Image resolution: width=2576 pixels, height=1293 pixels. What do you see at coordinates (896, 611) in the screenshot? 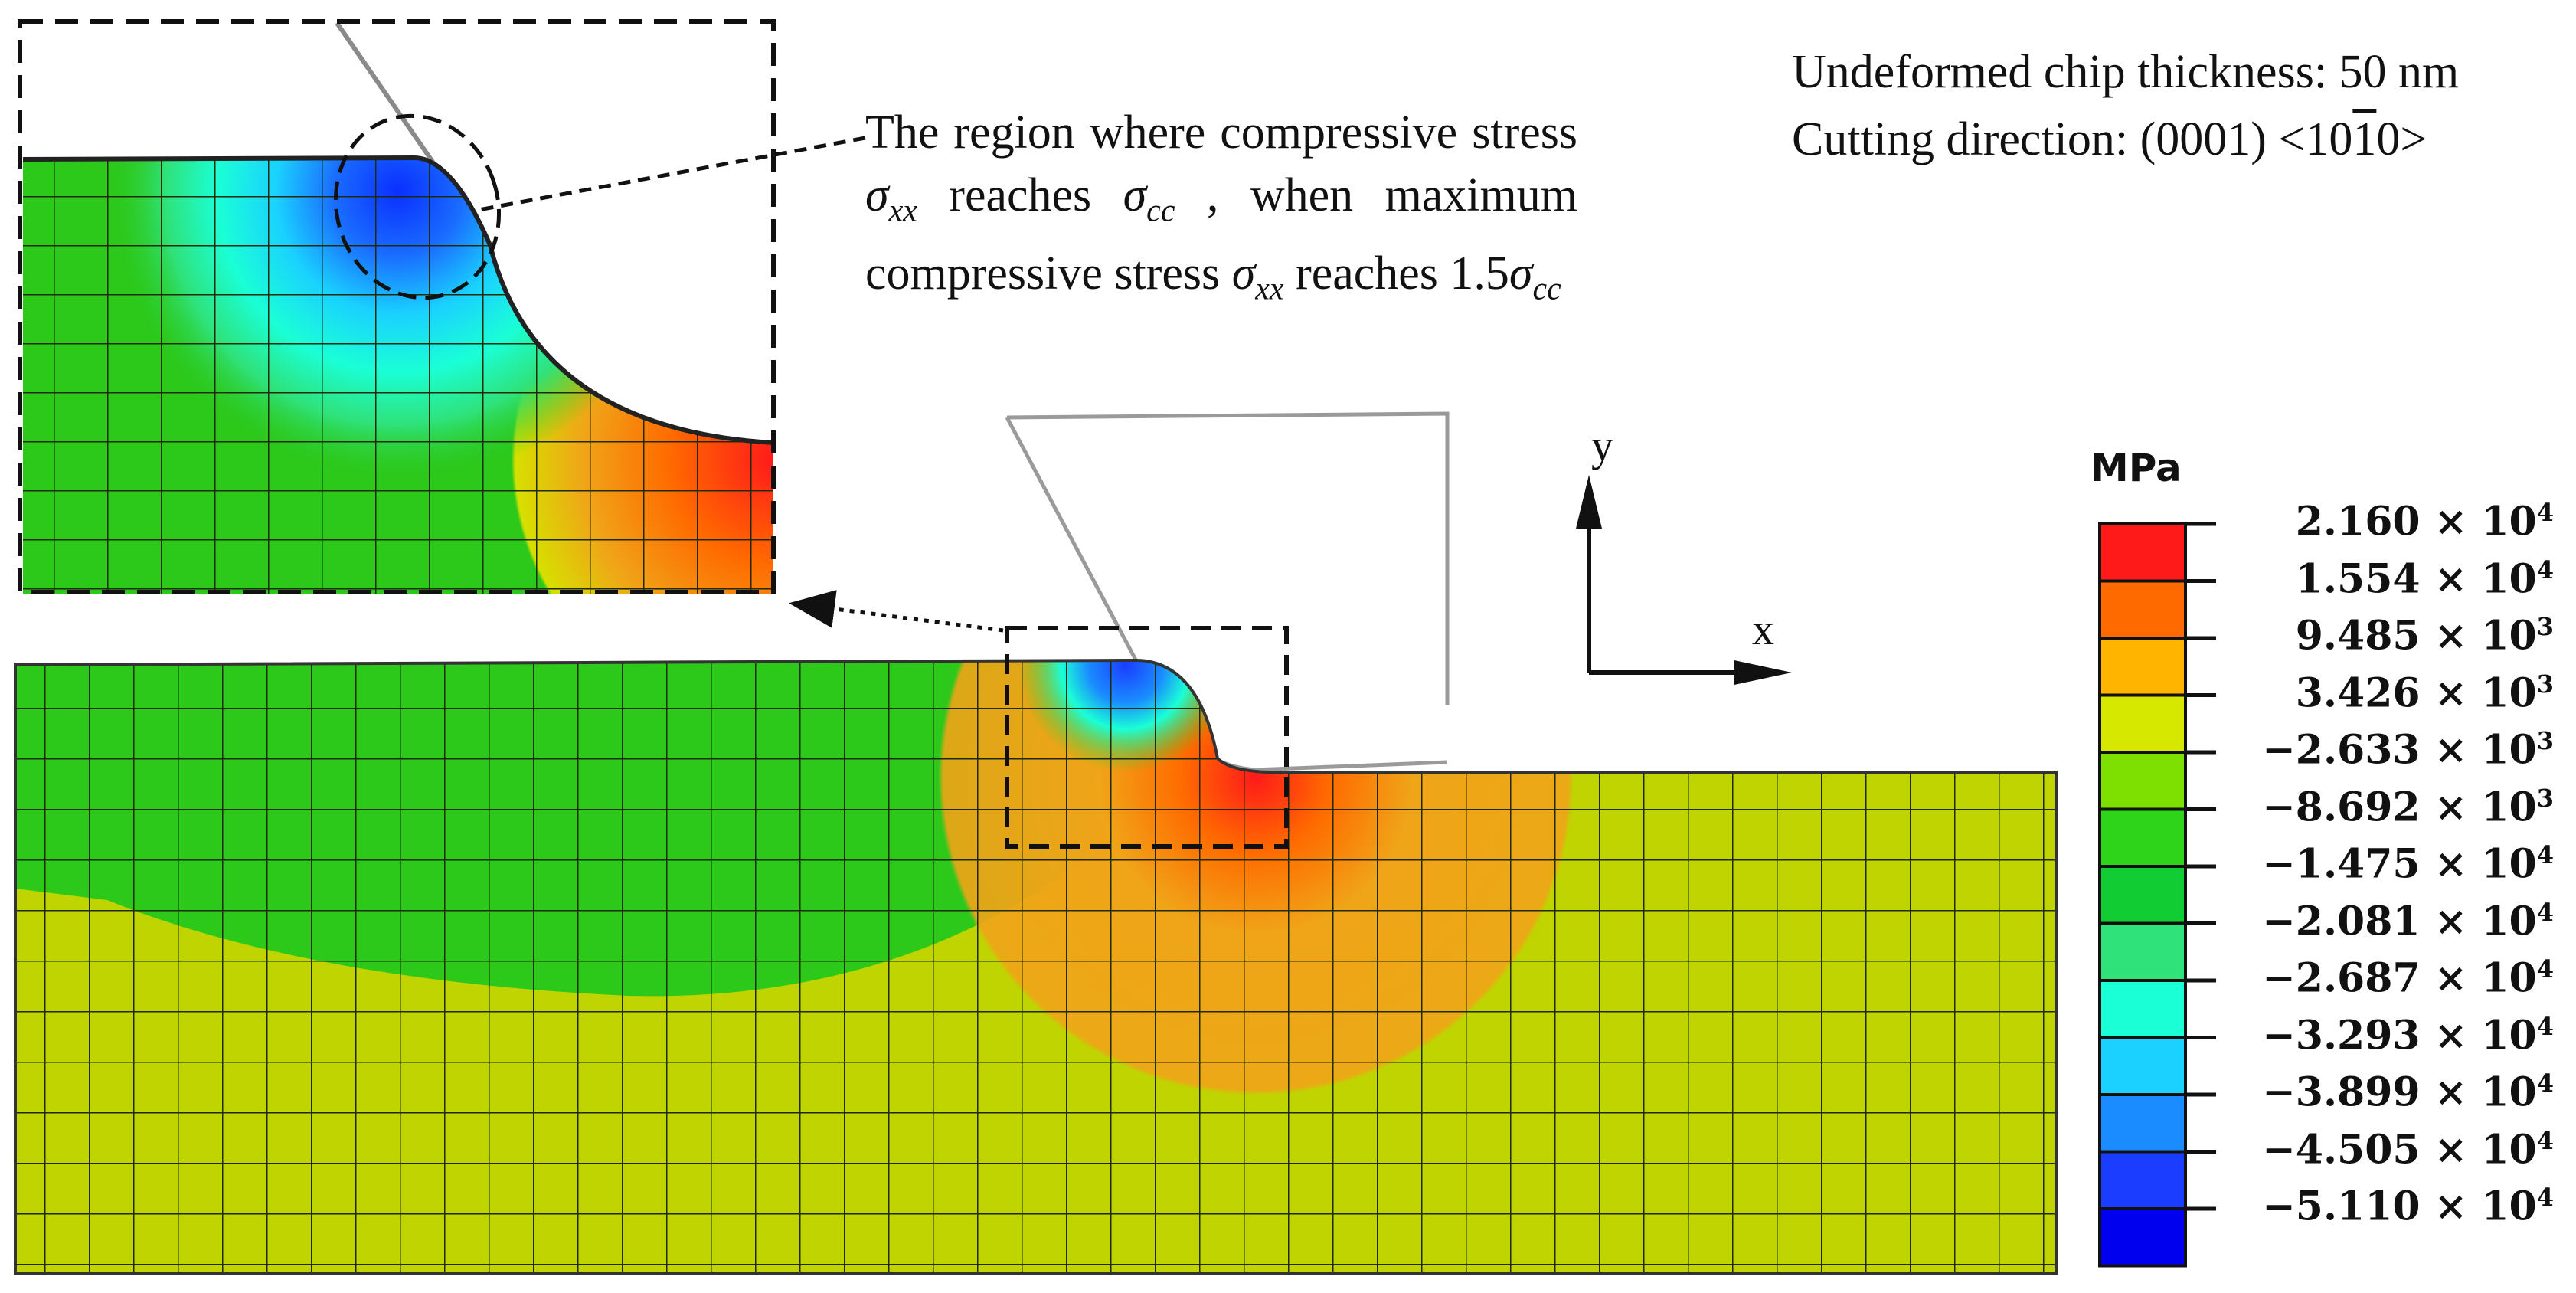
I see `zoom-arrow` at bounding box center [896, 611].